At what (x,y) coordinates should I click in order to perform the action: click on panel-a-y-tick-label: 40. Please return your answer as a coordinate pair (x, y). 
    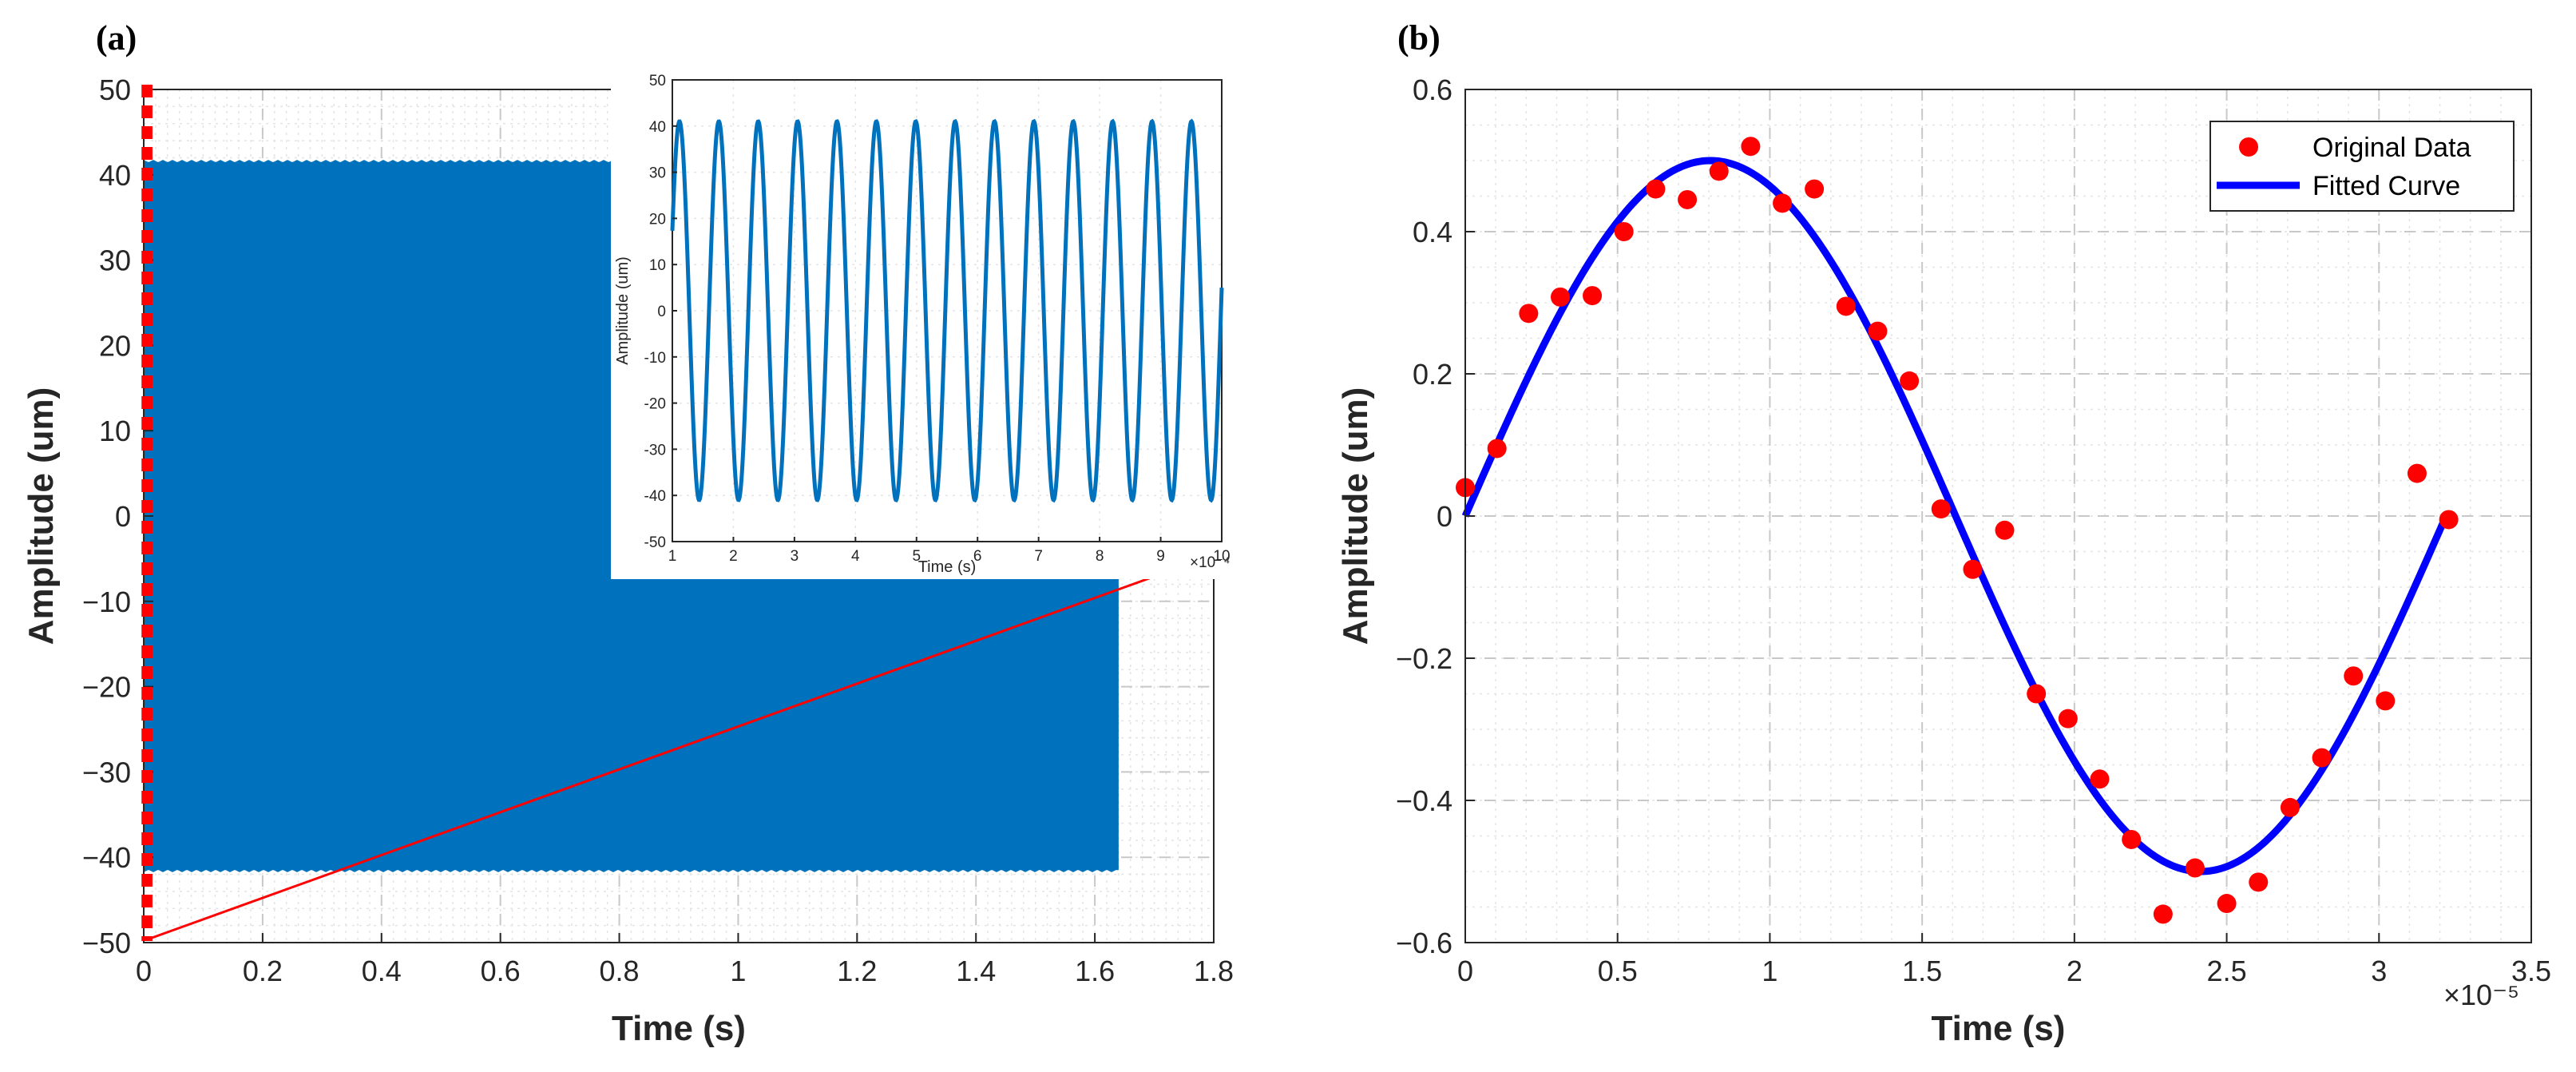
    Looking at the image, I should click on (115, 175).